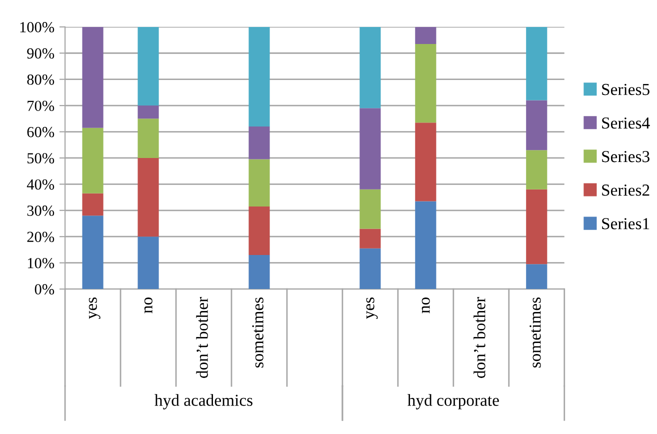  What do you see at coordinates (37, 27) in the screenshot?
I see `y-tick-label: 100%` at bounding box center [37, 27].